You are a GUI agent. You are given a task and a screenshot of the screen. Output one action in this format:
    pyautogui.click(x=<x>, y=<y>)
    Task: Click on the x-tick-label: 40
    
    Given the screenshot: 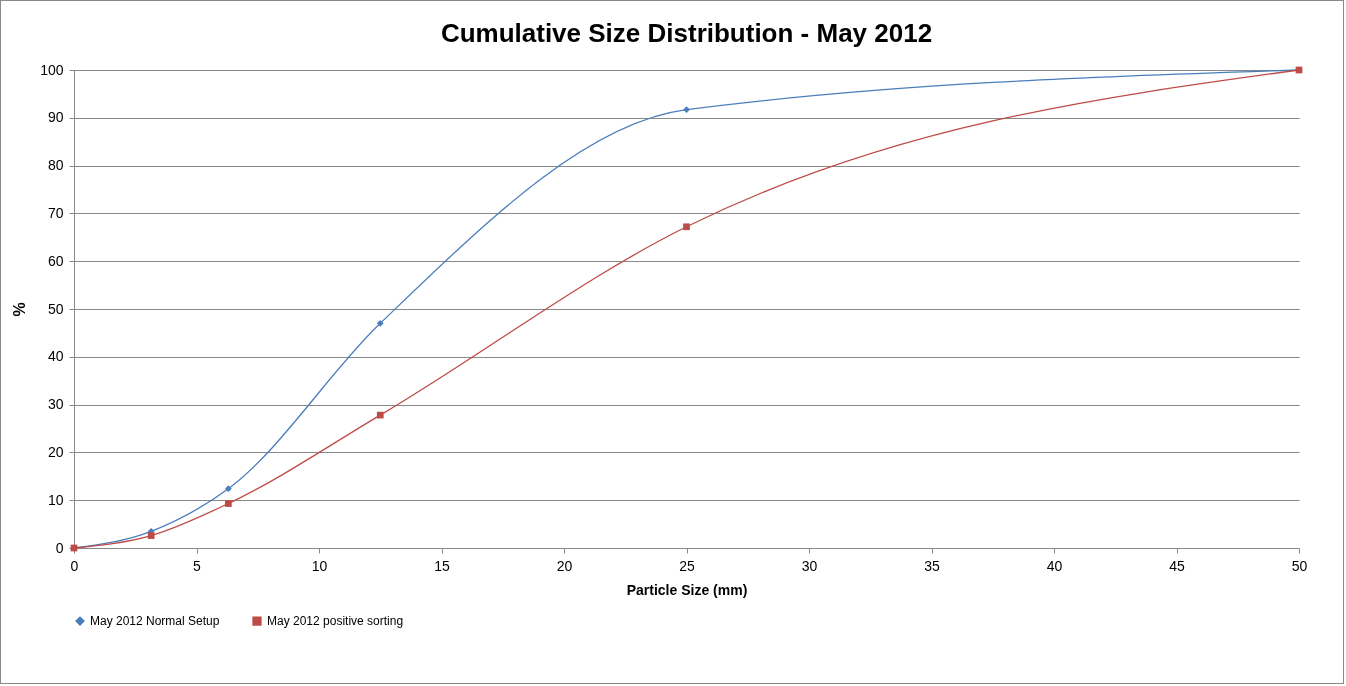 What is the action you would take?
    pyautogui.click(x=1054, y=565)
    